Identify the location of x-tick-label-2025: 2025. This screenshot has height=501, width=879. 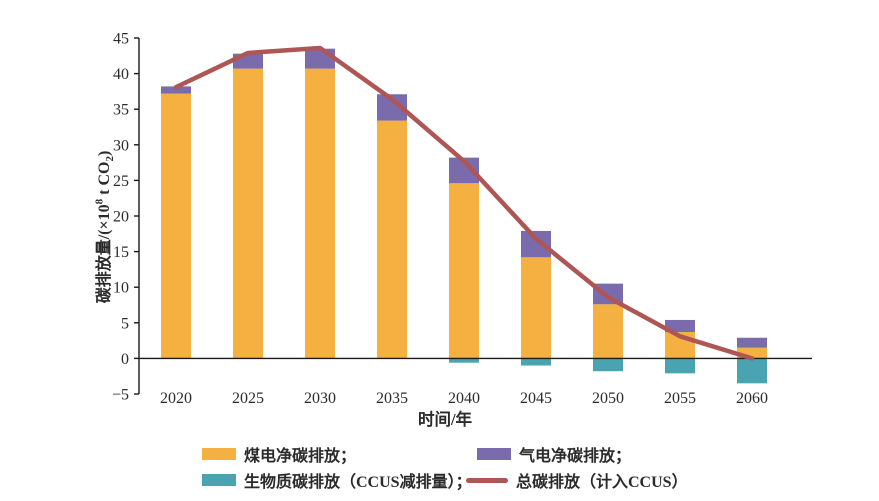
(248, 398).